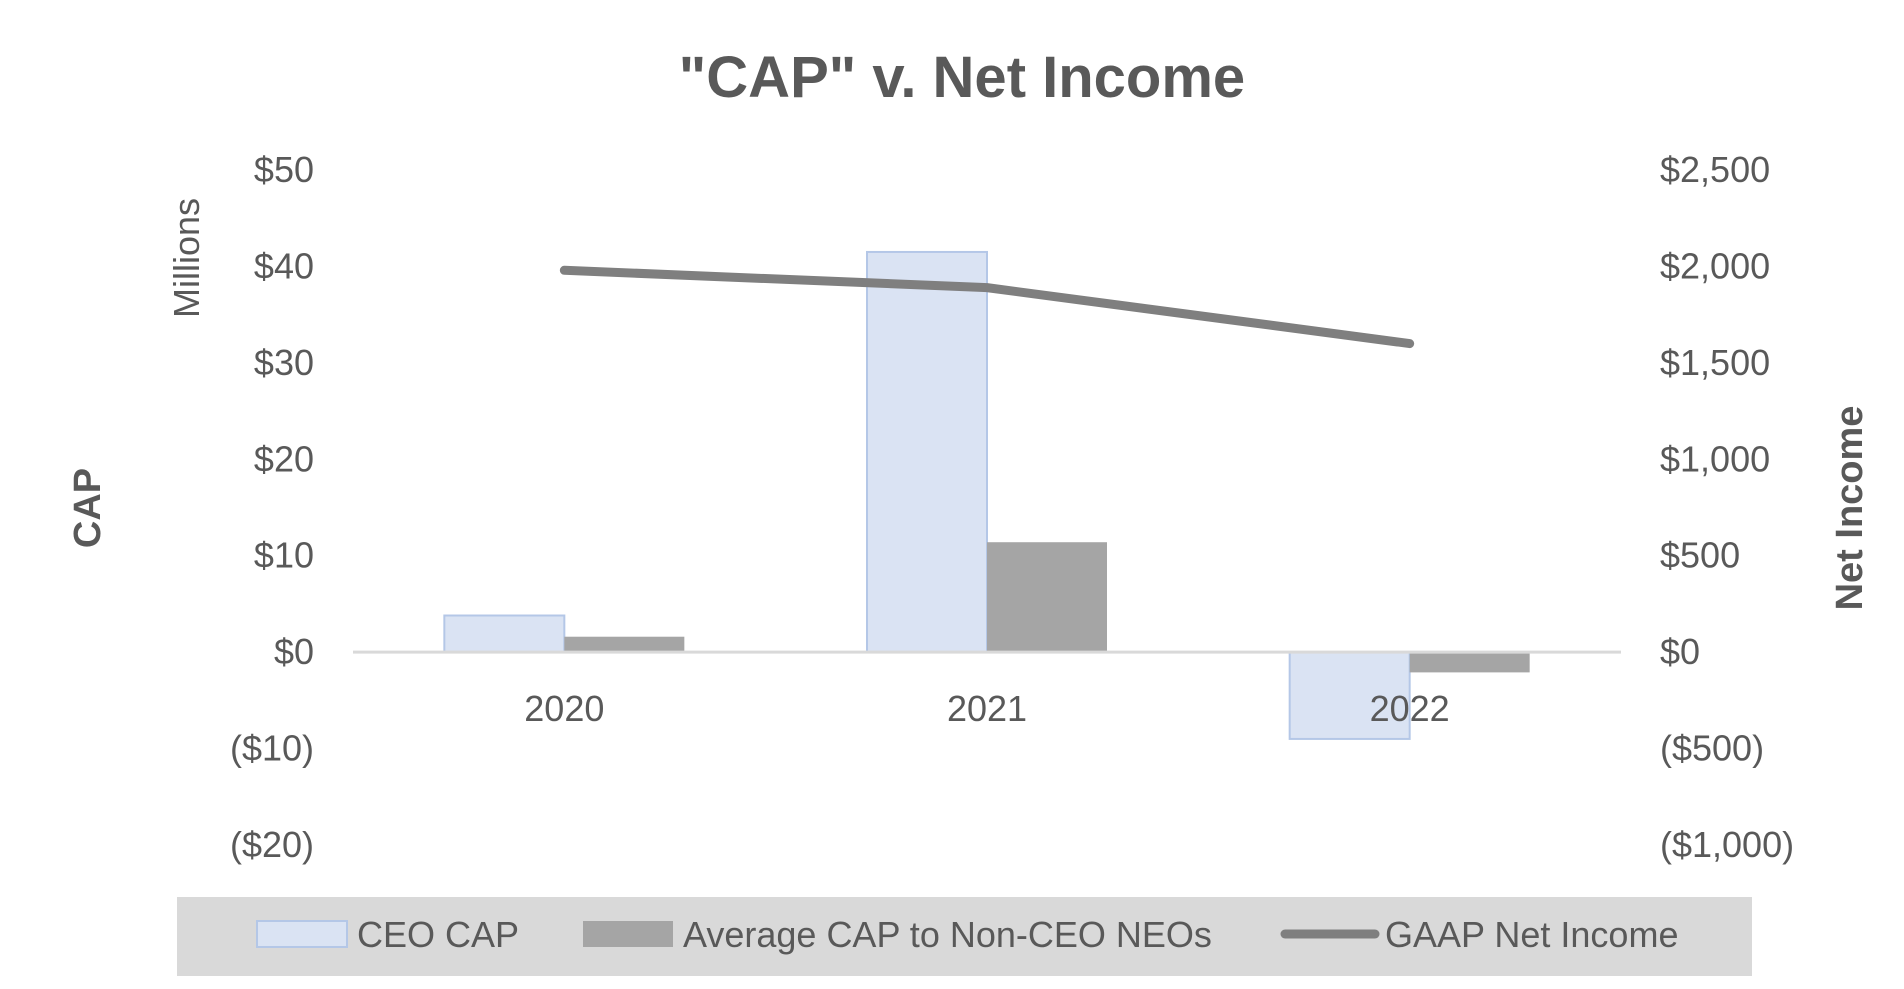  I want to click on category-label: 2022, so click(1410, 708).